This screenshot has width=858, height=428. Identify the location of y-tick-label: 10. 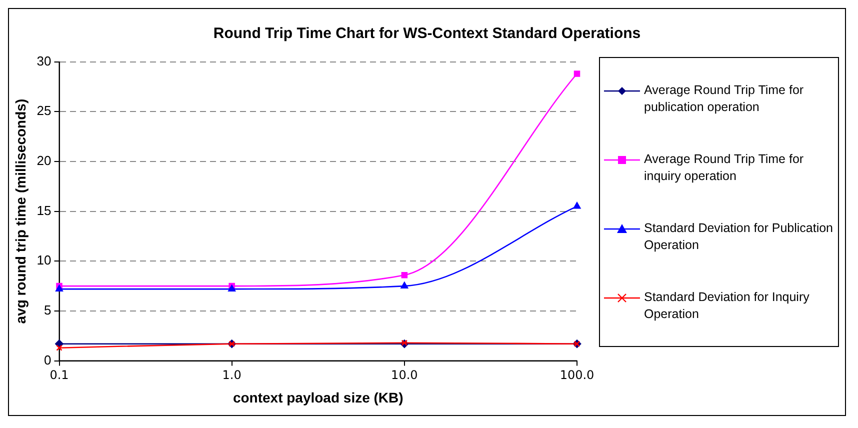
(44, 260).